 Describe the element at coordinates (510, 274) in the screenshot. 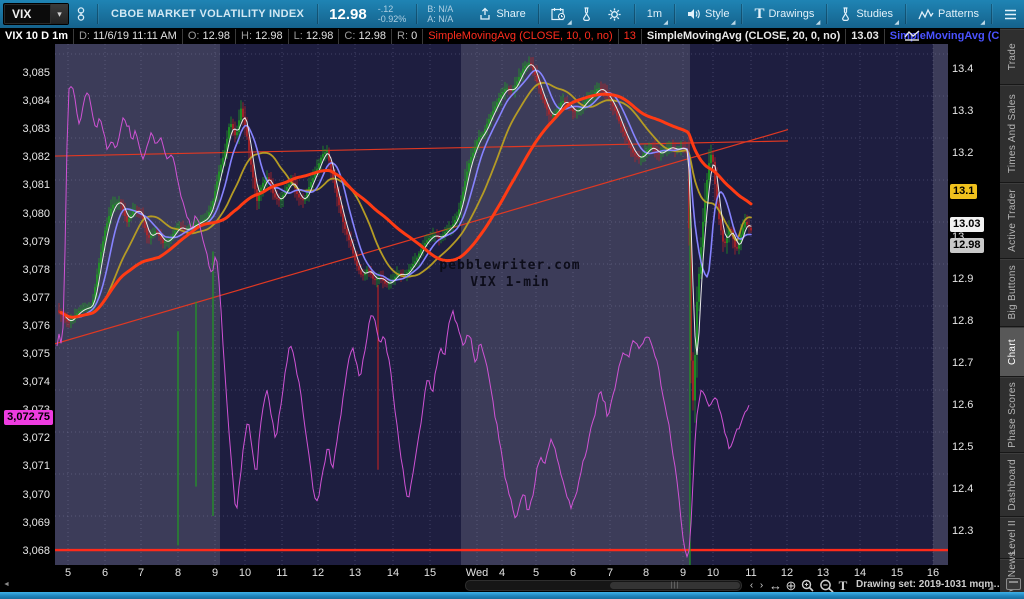

I see `chart-watermark: pebblewriter.com VIX 1-min` at that location.